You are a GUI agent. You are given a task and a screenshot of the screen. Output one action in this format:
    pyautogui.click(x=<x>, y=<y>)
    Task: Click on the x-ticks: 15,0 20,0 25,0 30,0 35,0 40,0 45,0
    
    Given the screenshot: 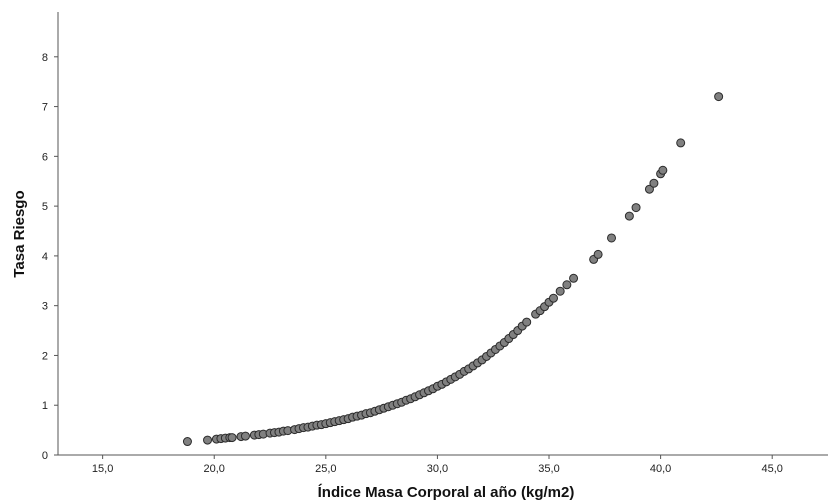 What is the action you would take?
    pyautogui.click(x=437, y=465)
    